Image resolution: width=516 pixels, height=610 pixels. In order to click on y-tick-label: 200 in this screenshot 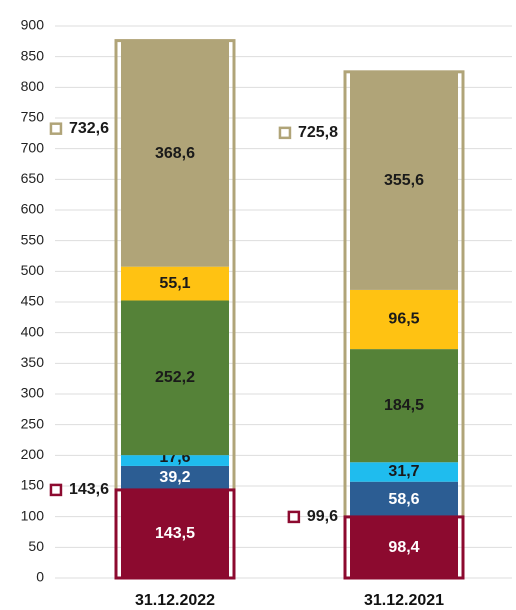, I will do `click(33, 454)`.